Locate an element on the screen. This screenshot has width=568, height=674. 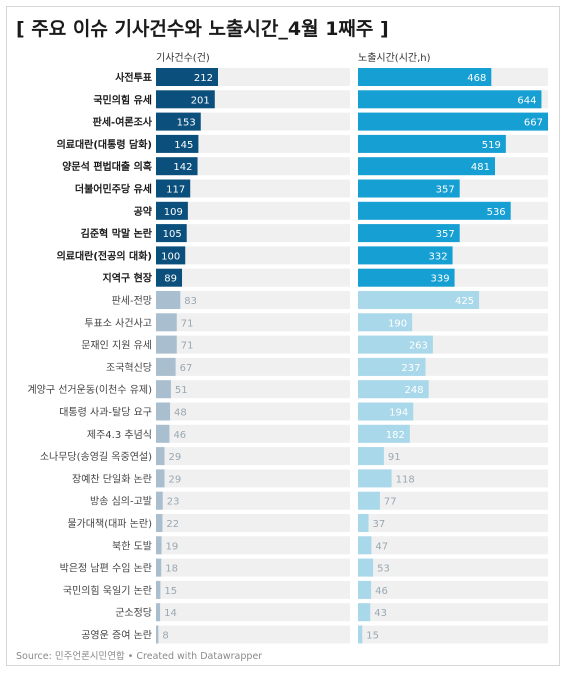
category-label: 국민의힘 유세 is located at coordinates (122, 99).